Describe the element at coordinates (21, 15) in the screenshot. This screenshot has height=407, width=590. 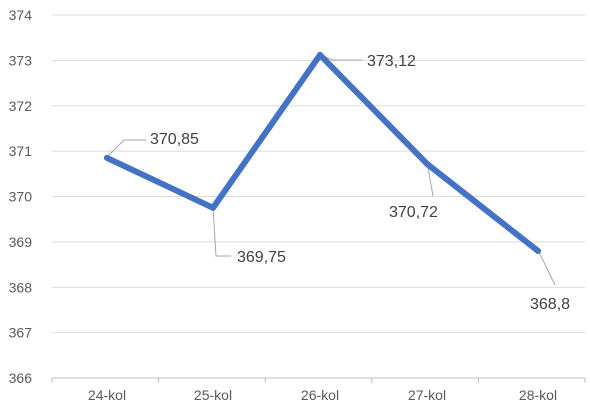
I see `y-tick-label: 374` at that location.